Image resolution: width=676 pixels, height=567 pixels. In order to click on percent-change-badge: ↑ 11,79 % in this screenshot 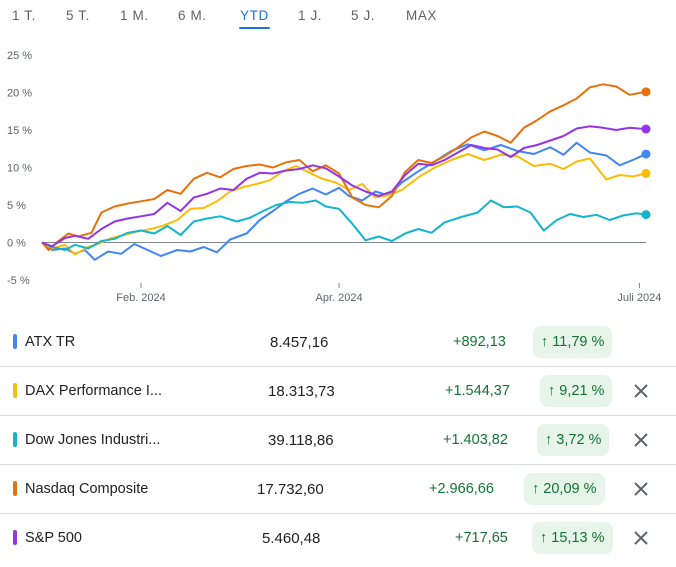, I will do `click(573, 342)`.